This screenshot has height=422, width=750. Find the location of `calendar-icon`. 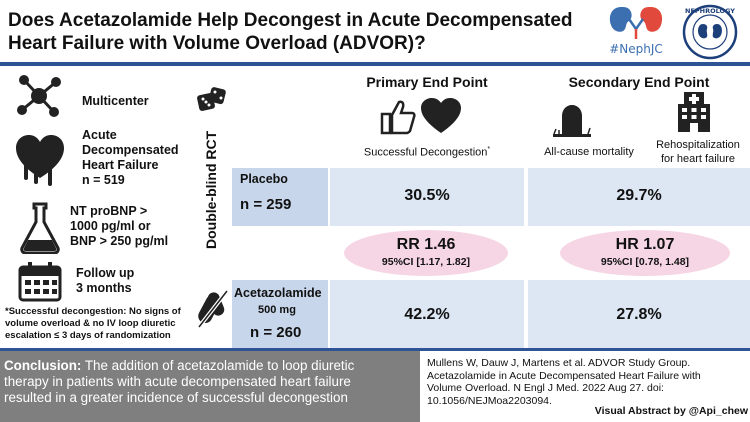

calendar-icon is located at coordinates (40, 282).